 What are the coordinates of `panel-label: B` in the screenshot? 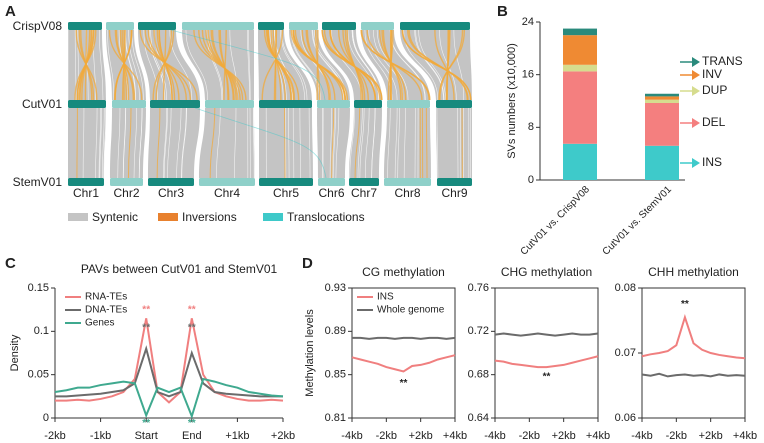 It's located at (502, 11).